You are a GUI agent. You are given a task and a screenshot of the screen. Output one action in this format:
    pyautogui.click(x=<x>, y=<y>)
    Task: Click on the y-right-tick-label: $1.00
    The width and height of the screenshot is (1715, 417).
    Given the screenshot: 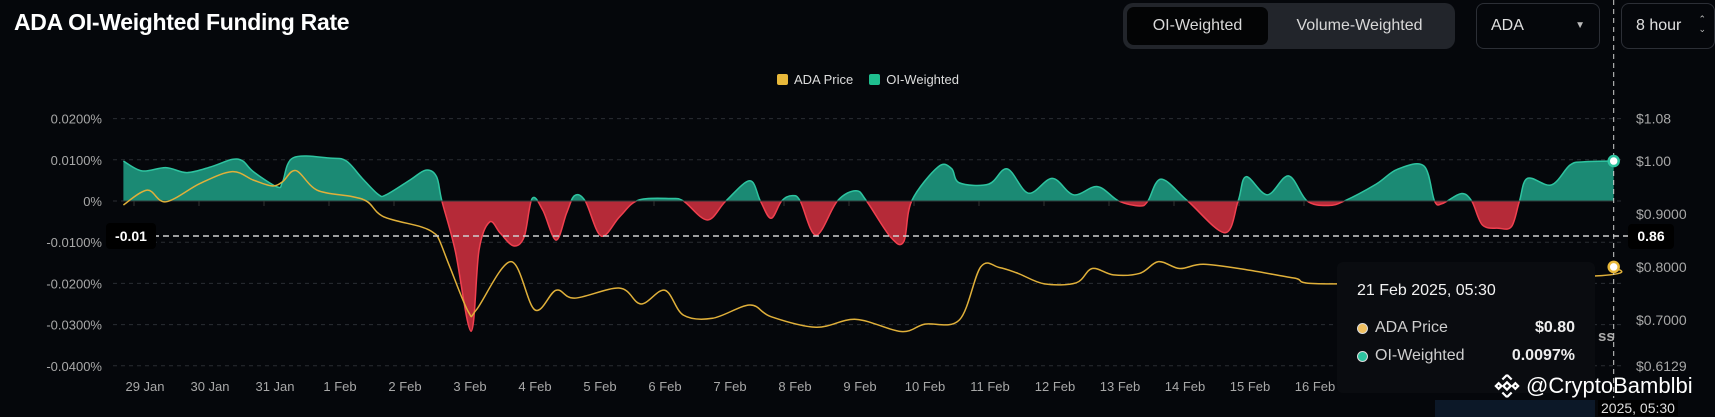 What is the action you would take?
    pyautogui.click(x=1653, y=161)
    